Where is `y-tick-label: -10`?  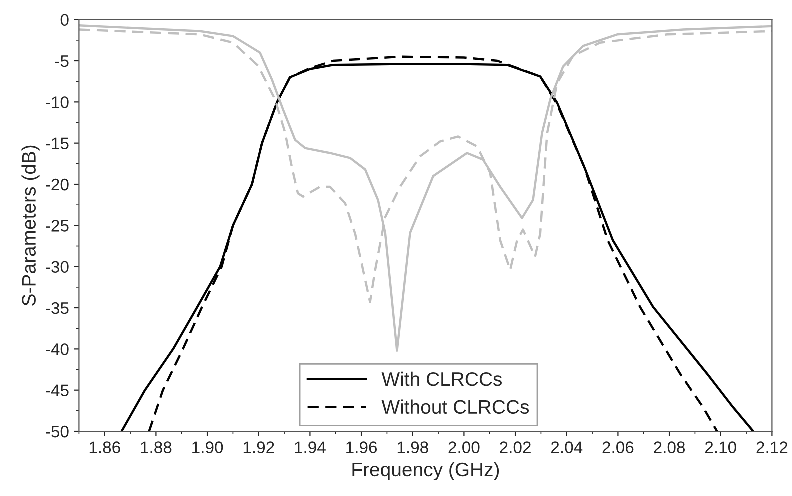
y-tick-label: -10 is located at coordinates (57, 102).